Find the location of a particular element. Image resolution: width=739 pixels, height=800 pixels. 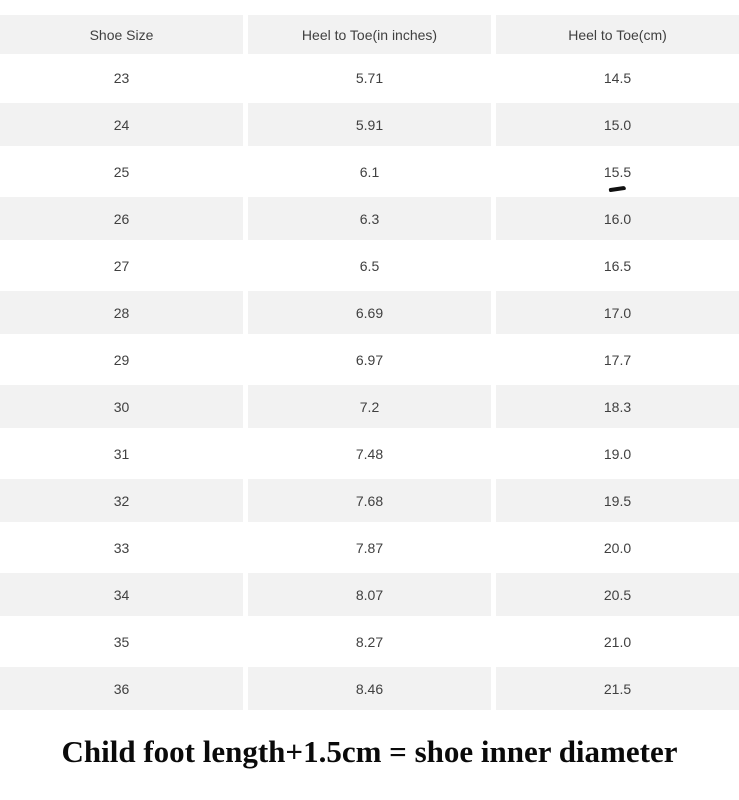

cell-shoe-size: 23 is located at coordinates (121, 77).